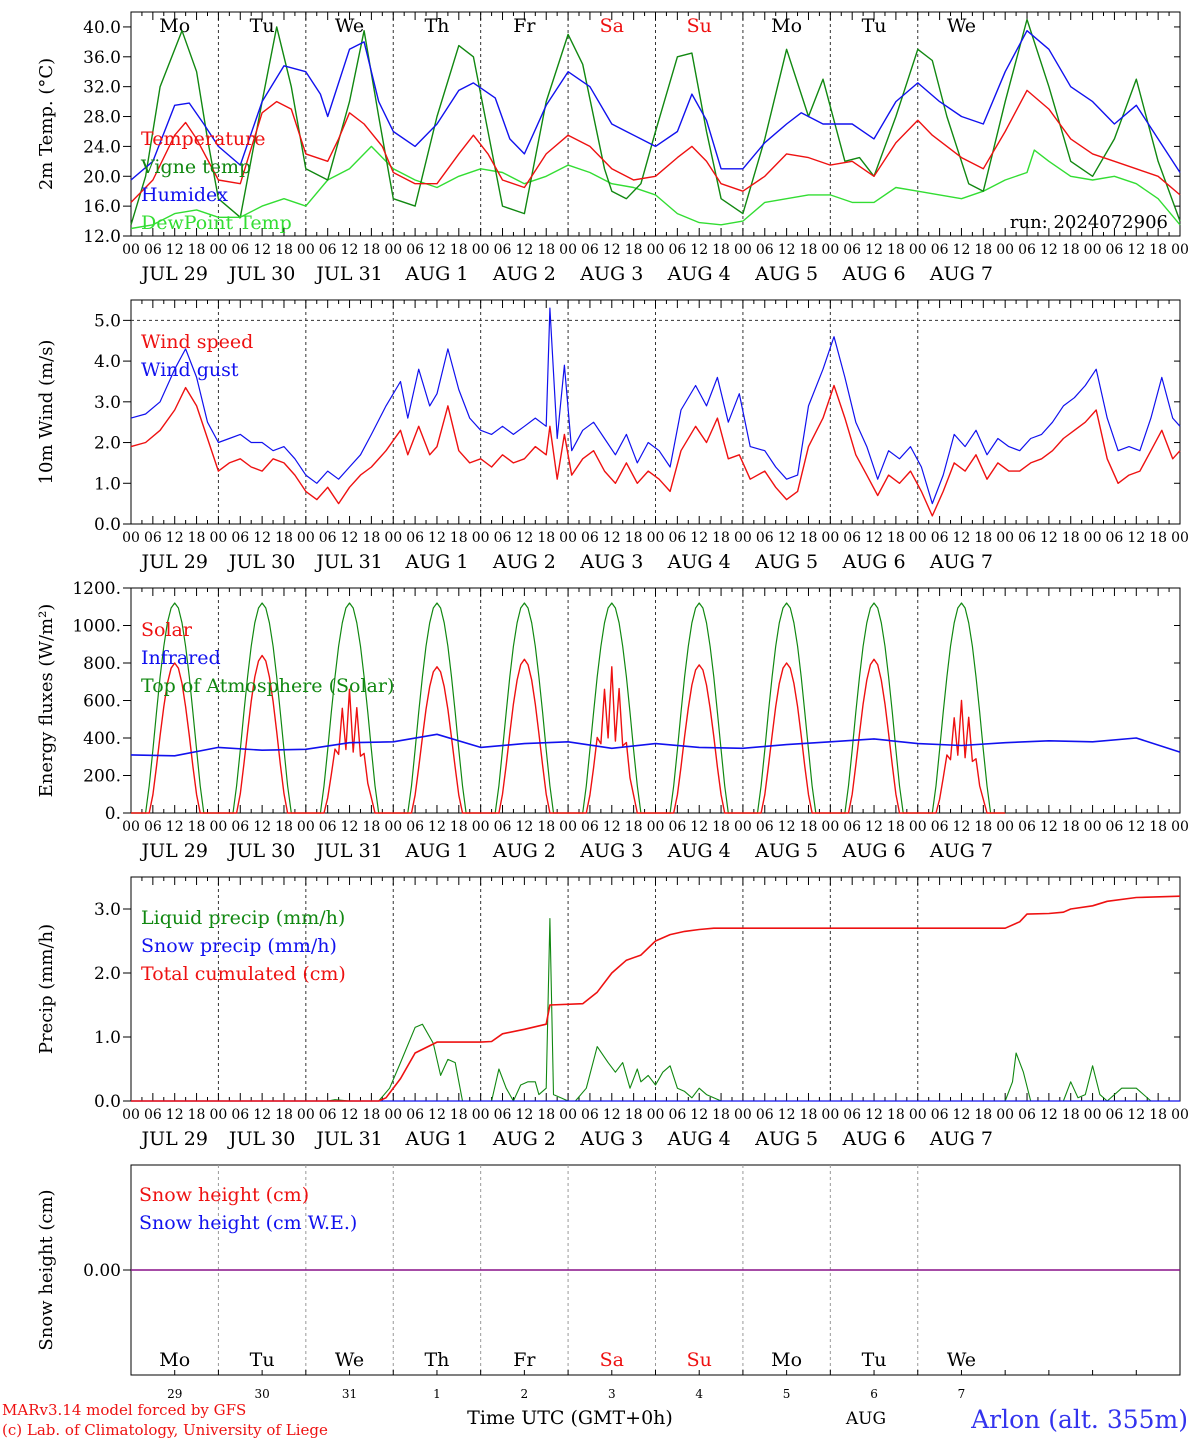  I want to click on day-number: 1, so click(437, 1394).